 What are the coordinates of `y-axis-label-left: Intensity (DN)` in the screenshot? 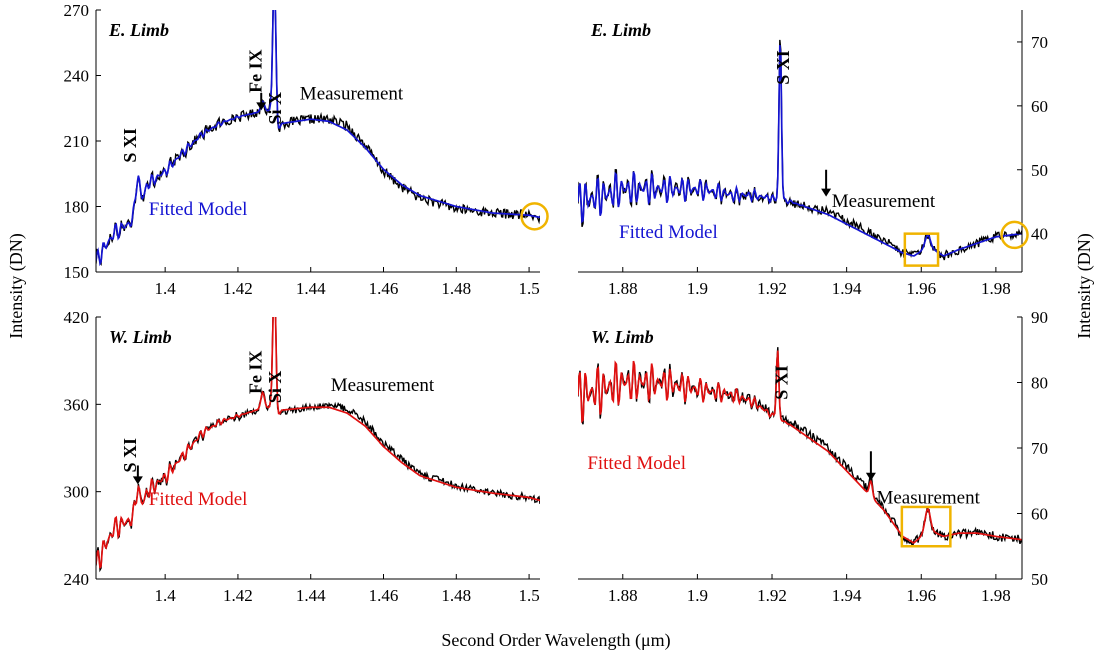 It's located at (16, 285).